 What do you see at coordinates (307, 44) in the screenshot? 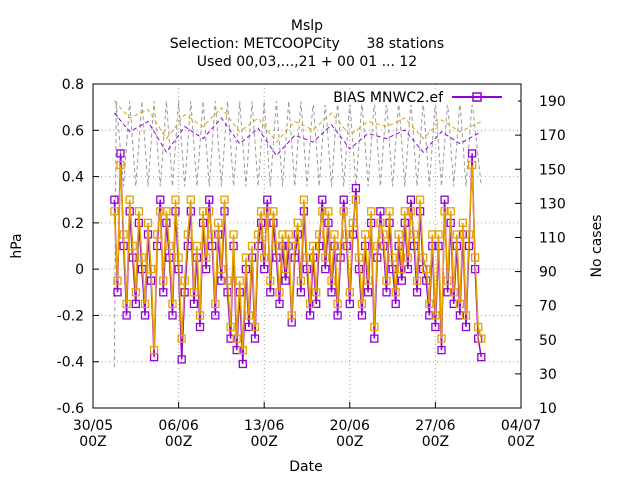
I see `chart-subtitle-selection: Selection: METCOOPCity 38 stations` at bounding box center [307, 44].